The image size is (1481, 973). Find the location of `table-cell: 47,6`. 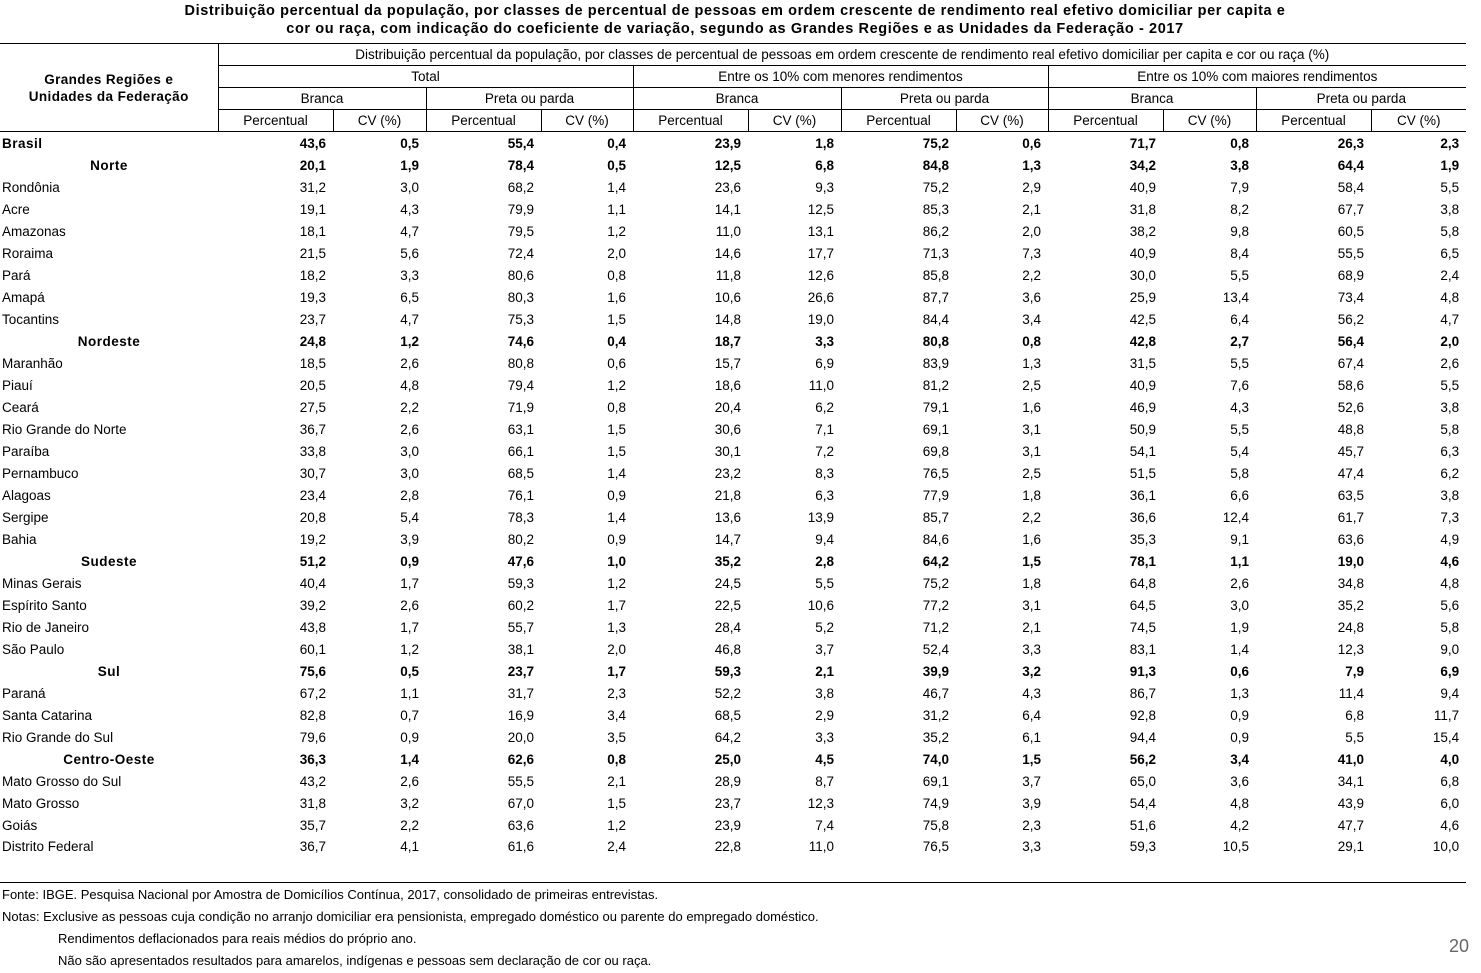

table-cell: 47,6 is located at coordinates (520, 561).